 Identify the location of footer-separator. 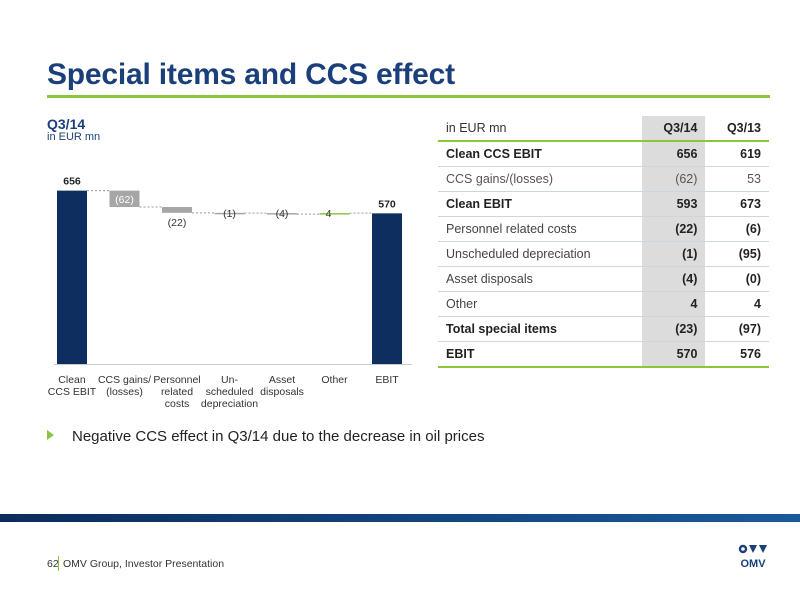
(58, 563).